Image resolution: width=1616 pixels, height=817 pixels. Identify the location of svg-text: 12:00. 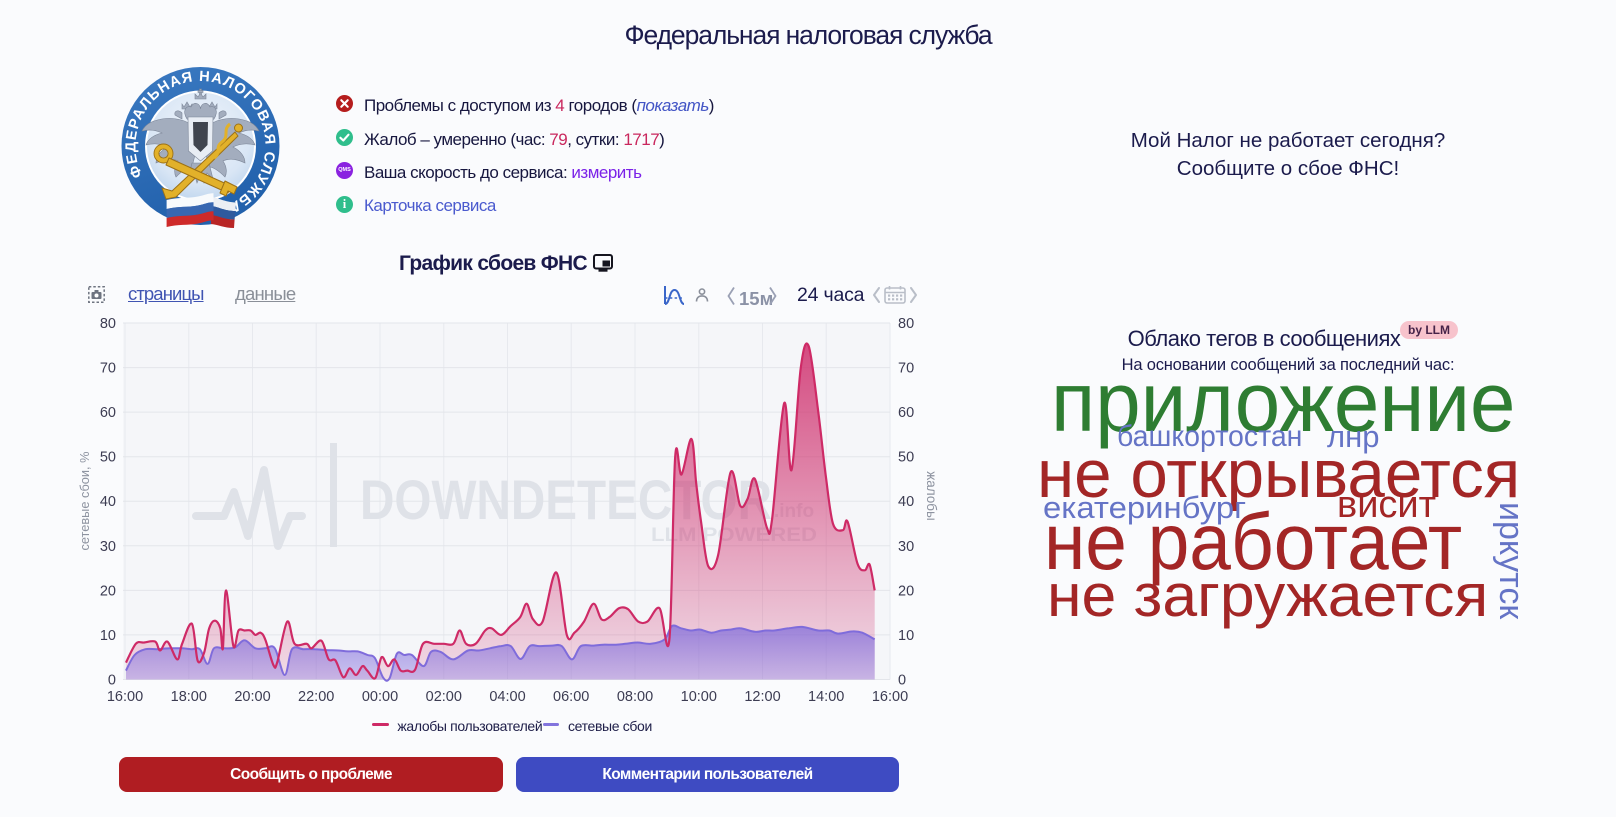
(762, 697).